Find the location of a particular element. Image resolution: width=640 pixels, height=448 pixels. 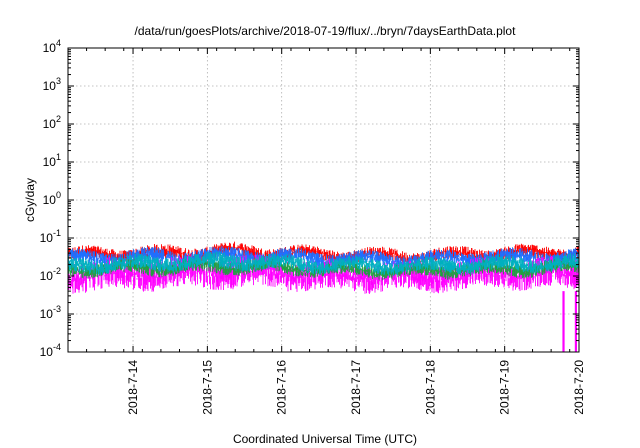

y-tick-label: 10⁻⁴ is located at coordinates (50, 350).